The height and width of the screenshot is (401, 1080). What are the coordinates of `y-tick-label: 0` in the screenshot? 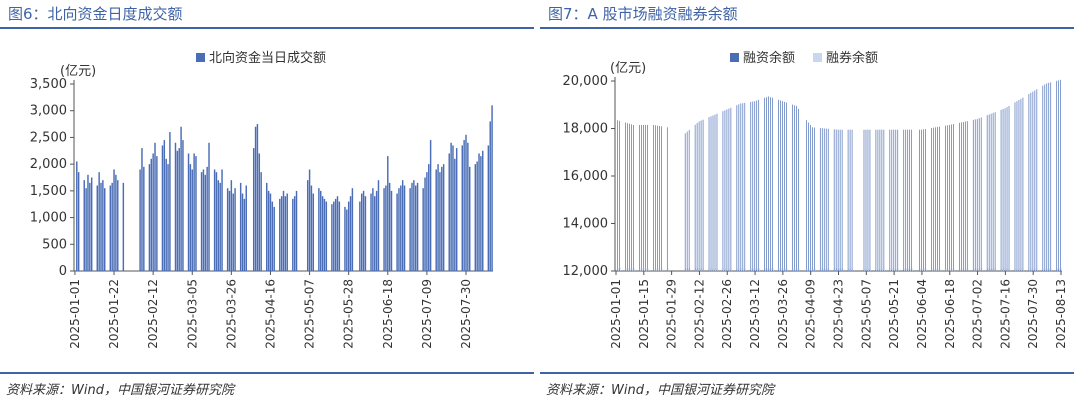 It's located at (63, 271).